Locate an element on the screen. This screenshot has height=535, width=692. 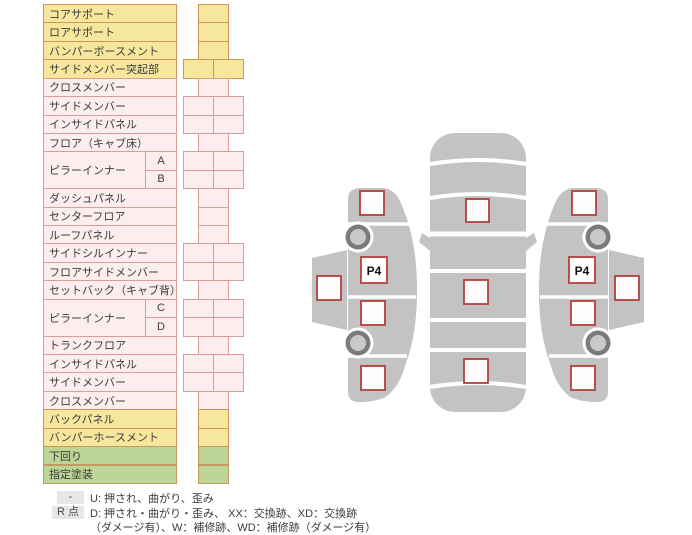
part-sub-label: C is located at coordinates (161, 308).